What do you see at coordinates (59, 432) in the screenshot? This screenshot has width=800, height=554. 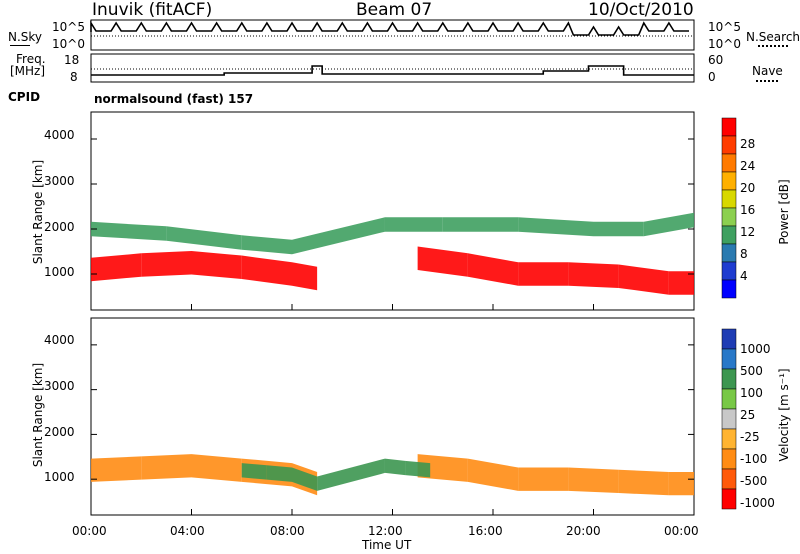 I see `velocity-ytick-2000: 2000` at bounding box center [59, 432].